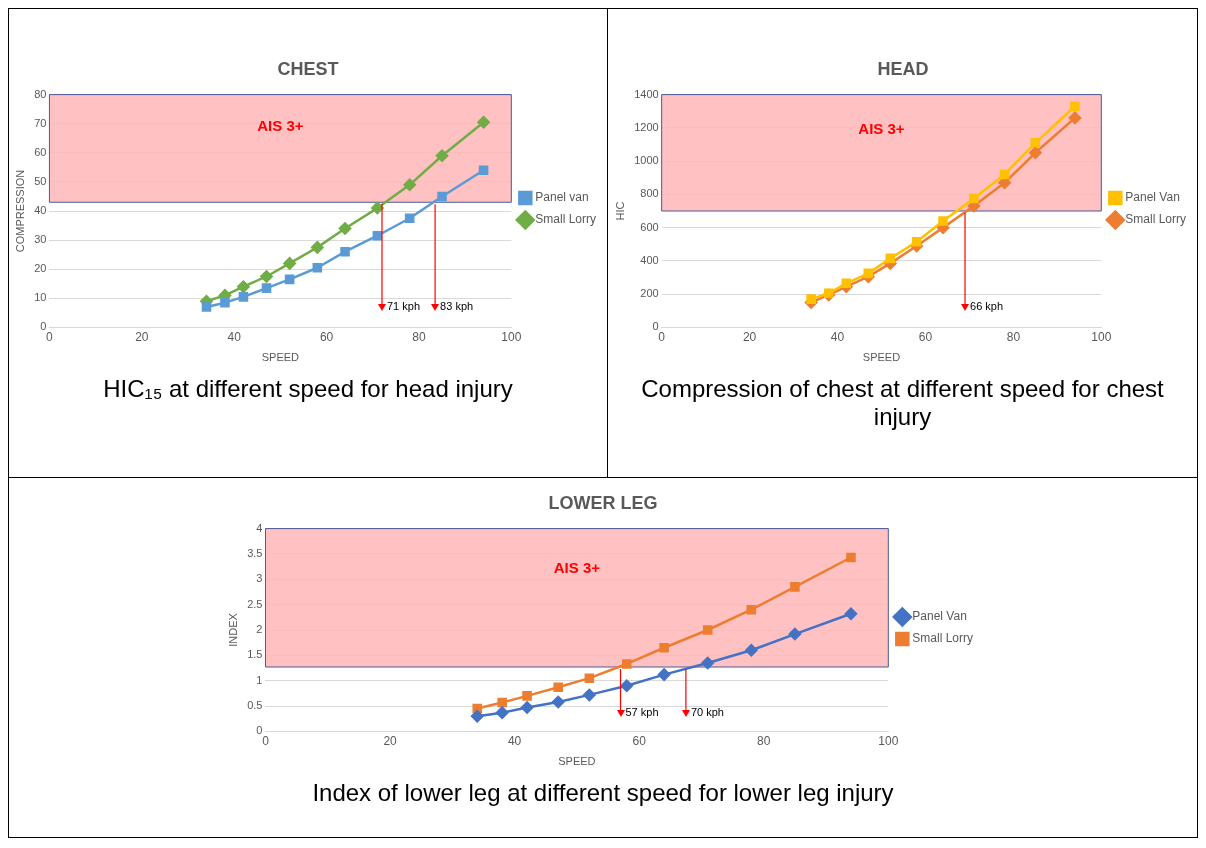 The image size is (1206, 848). What do you see at coordinates (707, 712) in the screenshot?
I see `ref-line-label: 70 kph` at bounding box center [707, 712].